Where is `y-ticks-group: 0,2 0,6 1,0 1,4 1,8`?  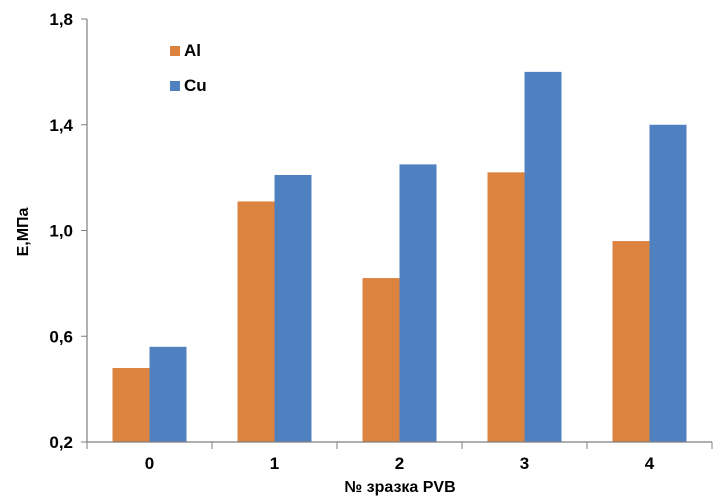 y-ticks-group: 0,2 0,6 1,0 1,4 1,8 is located at coordinates (68, 231).